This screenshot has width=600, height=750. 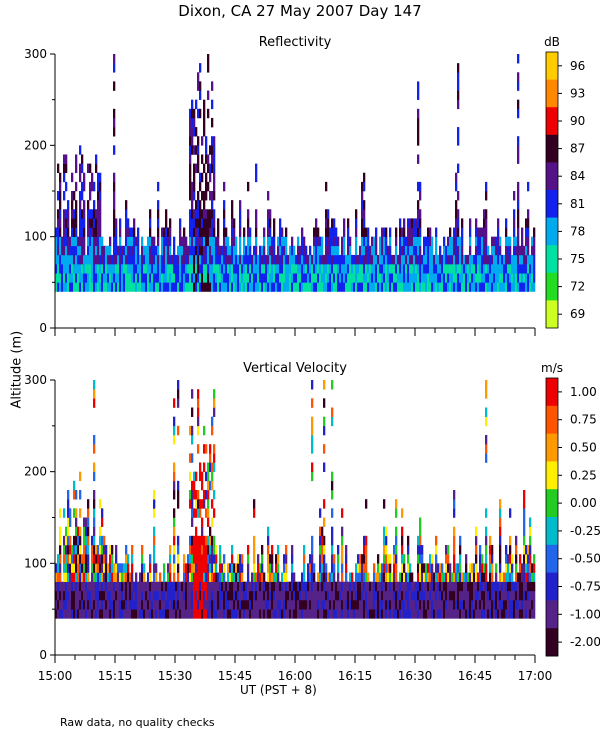 I want to click on x-tick-label: 16:30, so click(x=415, y=676).